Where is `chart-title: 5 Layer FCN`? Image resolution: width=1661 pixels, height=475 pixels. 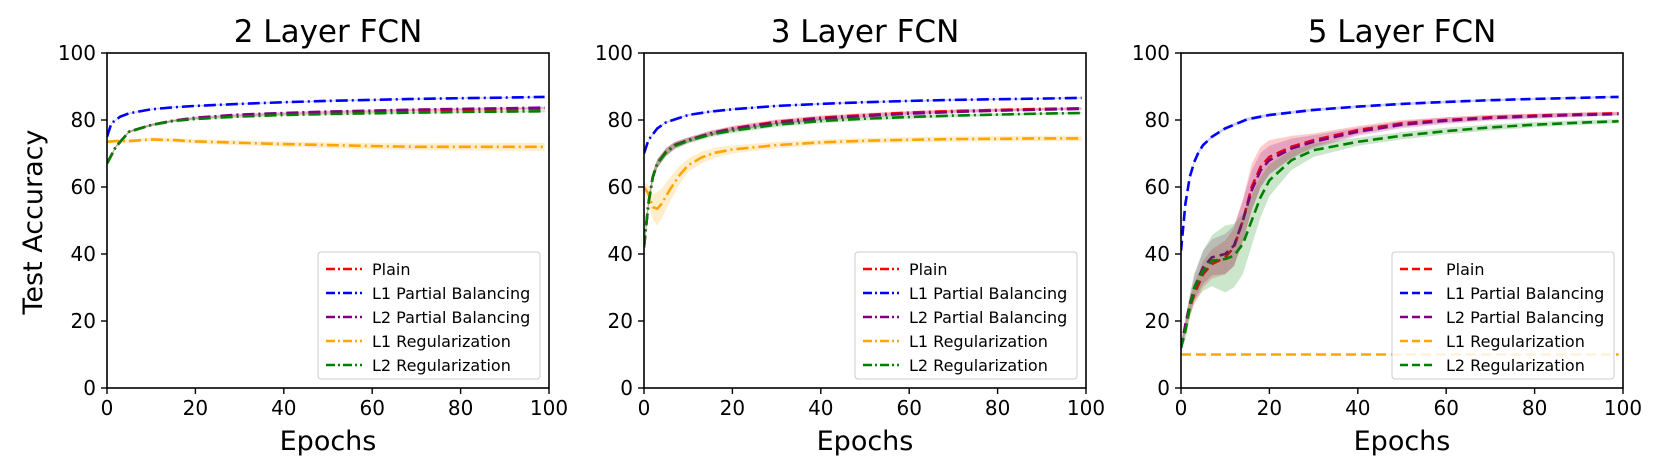
chart-title: 5 Layer FCN is located at coordinates (1402, 32).